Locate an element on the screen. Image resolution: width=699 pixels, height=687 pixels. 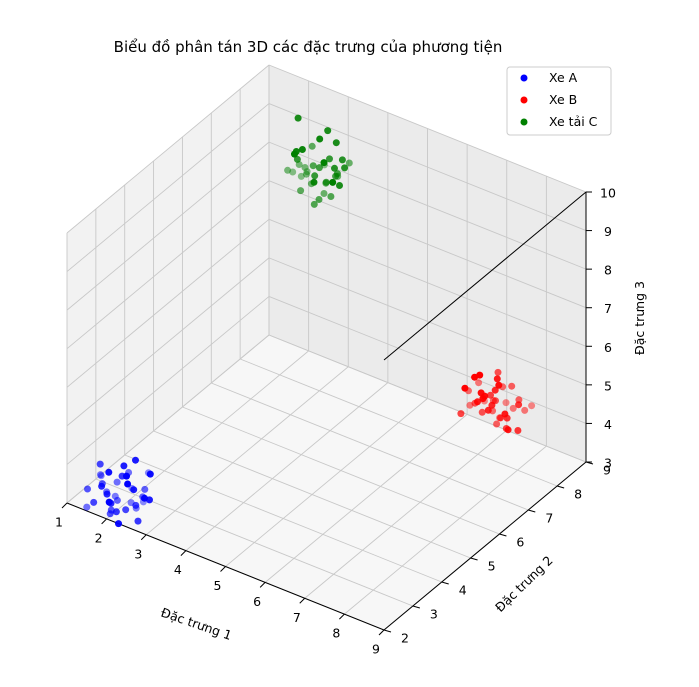
y-tick-label: 6 is located at coordinates (520, 542).